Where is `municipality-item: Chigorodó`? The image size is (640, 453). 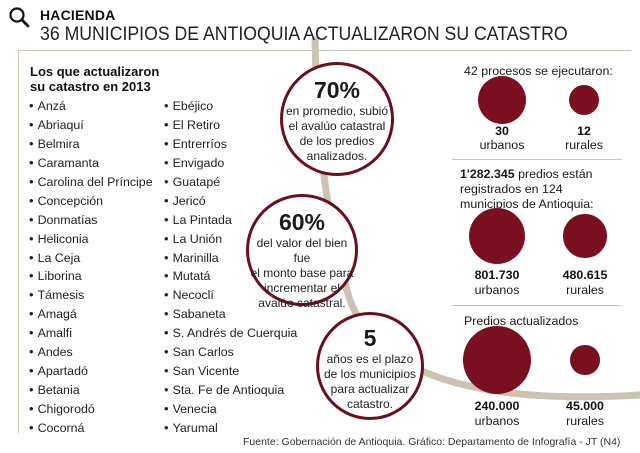 municipality-item: Chigorodó is located at coordinates (91, 409).